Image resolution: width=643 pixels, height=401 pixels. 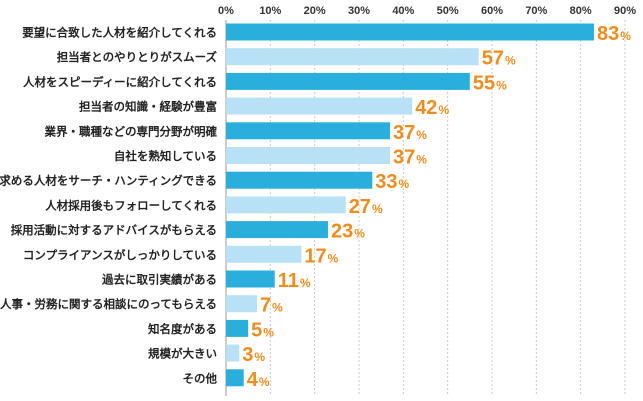 What do you see at coordinates (148, 107) in the screenshot?
I see `category-label: 担当者の知識・経験が豊富` at bounding box center [148, 107].